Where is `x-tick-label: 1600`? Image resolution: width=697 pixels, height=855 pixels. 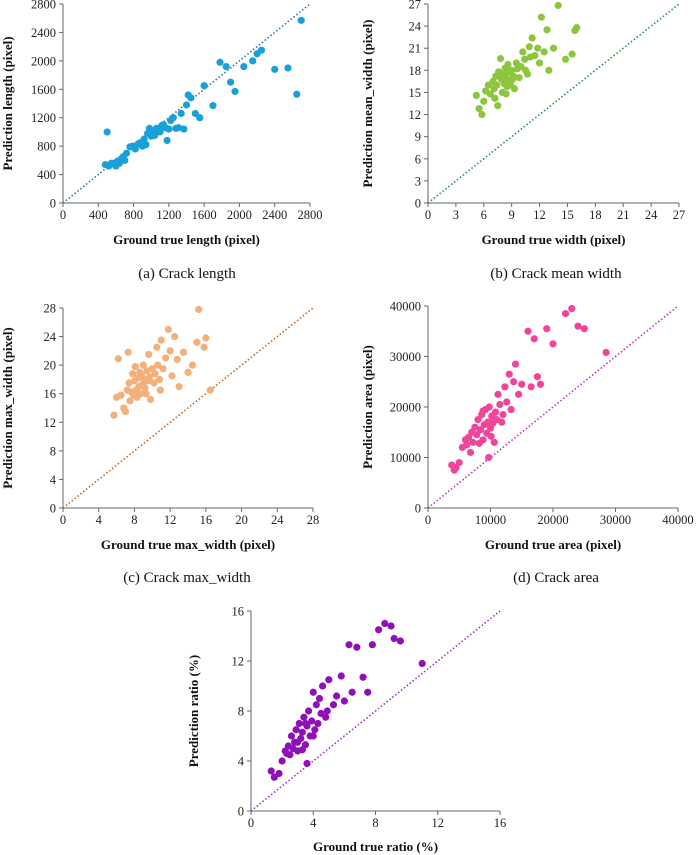 x-tick-label: 1600 is located at coordinates (204, 215).